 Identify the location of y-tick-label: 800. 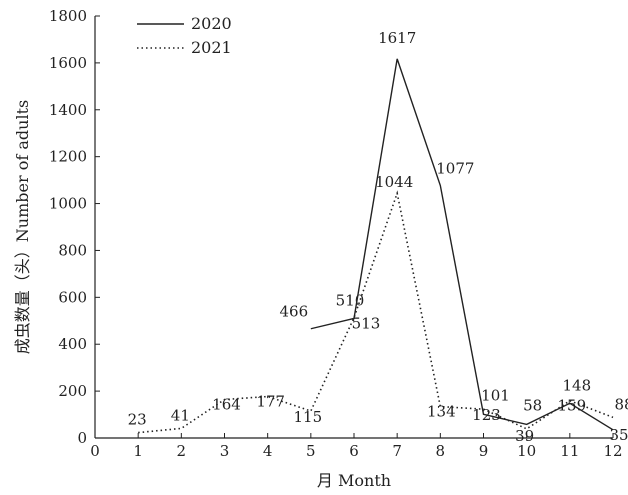
(72, 250).